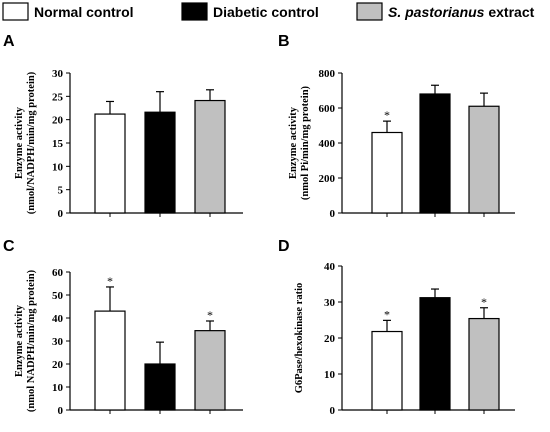 The width and height of the screenshot is (550, 432). What do you see at coordinates (61, 191) in the screenshot?
I see `y-tick-label: 5` at bounding box center [61, 191].